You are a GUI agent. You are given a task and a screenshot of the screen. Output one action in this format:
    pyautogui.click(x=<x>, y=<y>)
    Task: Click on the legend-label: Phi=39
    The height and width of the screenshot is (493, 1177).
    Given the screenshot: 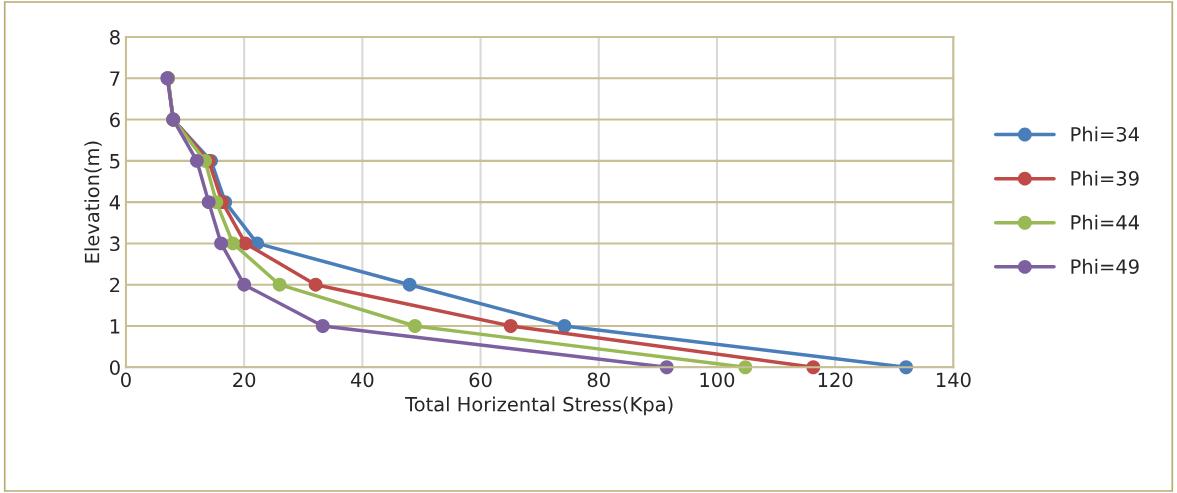 What is the action you would take?
    pyautogui.click(x=1105, y=178)
    